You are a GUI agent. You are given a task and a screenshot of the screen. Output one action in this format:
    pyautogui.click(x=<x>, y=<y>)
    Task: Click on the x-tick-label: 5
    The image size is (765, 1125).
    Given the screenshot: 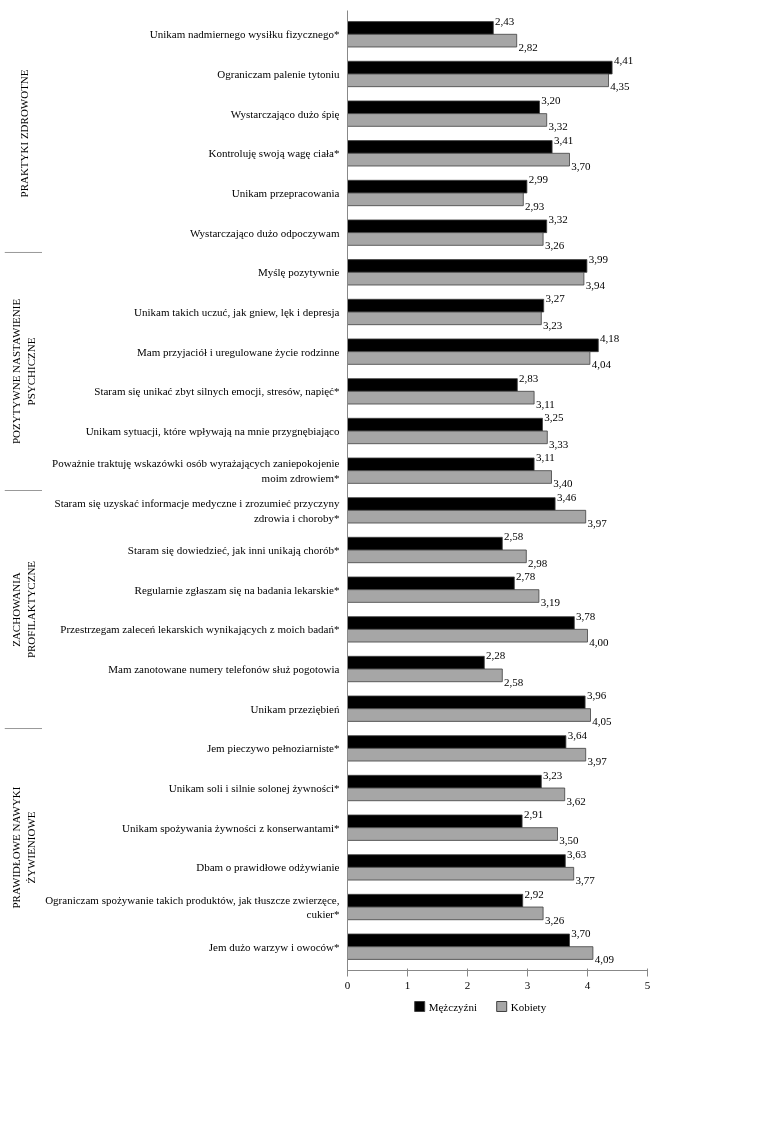 What is the action you would take?
    pyautogui.click(x=647, y=984)
    